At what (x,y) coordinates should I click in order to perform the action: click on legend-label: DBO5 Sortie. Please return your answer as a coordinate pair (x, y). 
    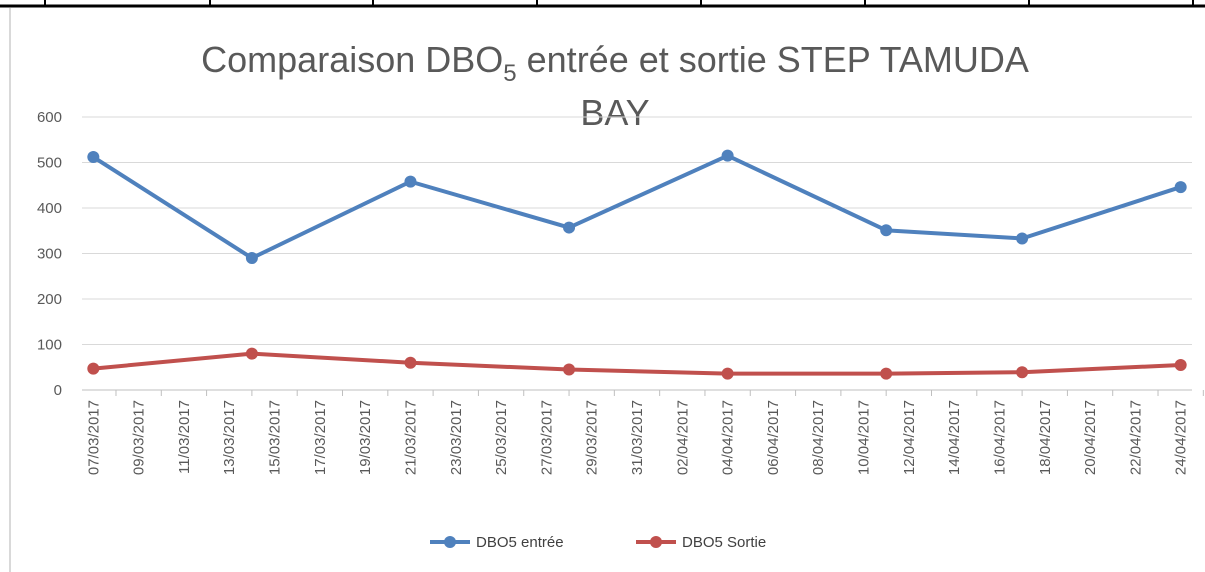
    Looking at the image, I should click on (724, 542).